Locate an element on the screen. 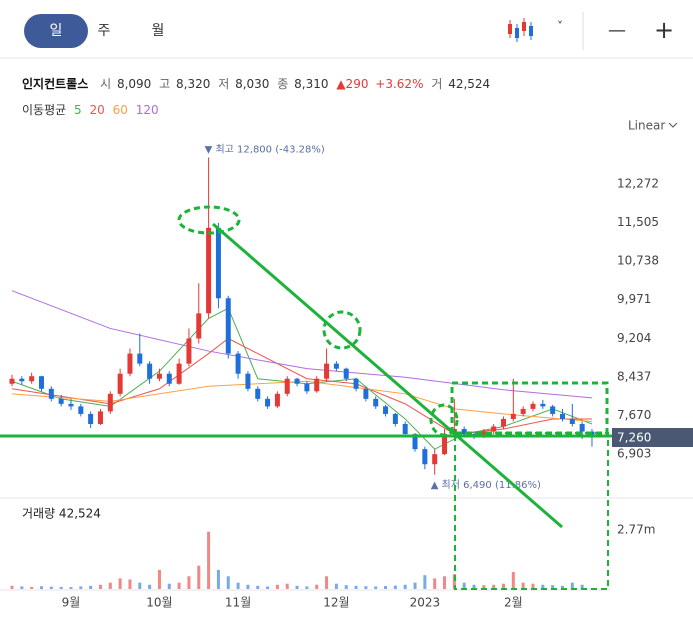 The image size is (693, 617). label: 저 is located at coordinates (223, 84).